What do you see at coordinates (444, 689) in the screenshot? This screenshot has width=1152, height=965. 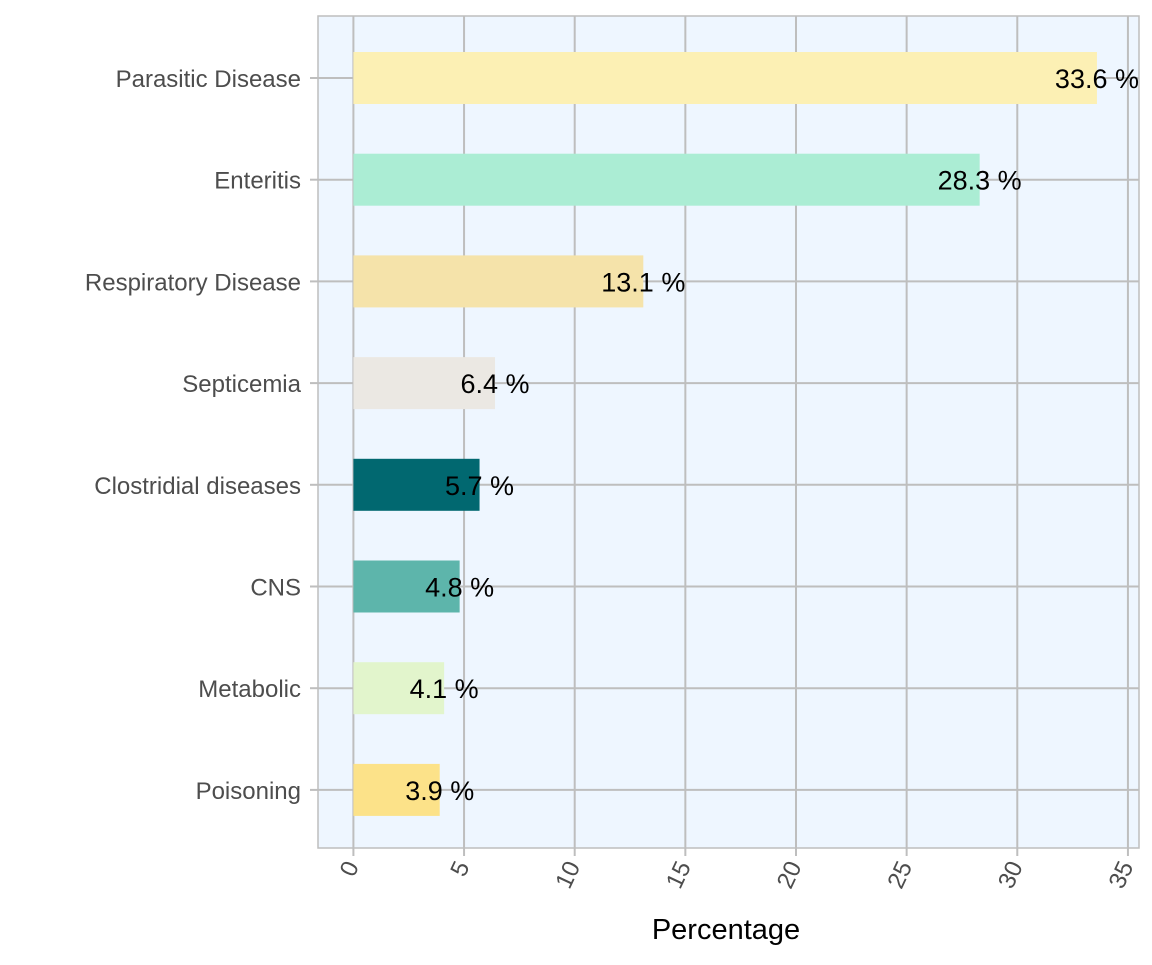 I see `data-label: 4.1 %` at bounding box center [444, 689].